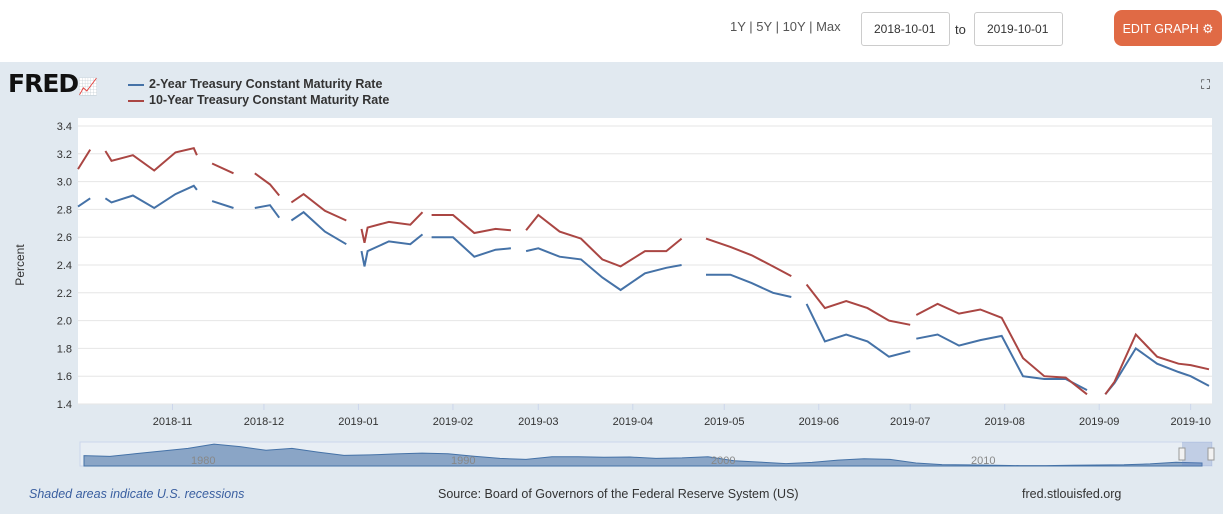 Image resolution: width=1223 pixels, height=514 pixels. Describe the element at coordinates (64, 238) in the screenshot. I see `y-tick-label: 2.6` at that location.